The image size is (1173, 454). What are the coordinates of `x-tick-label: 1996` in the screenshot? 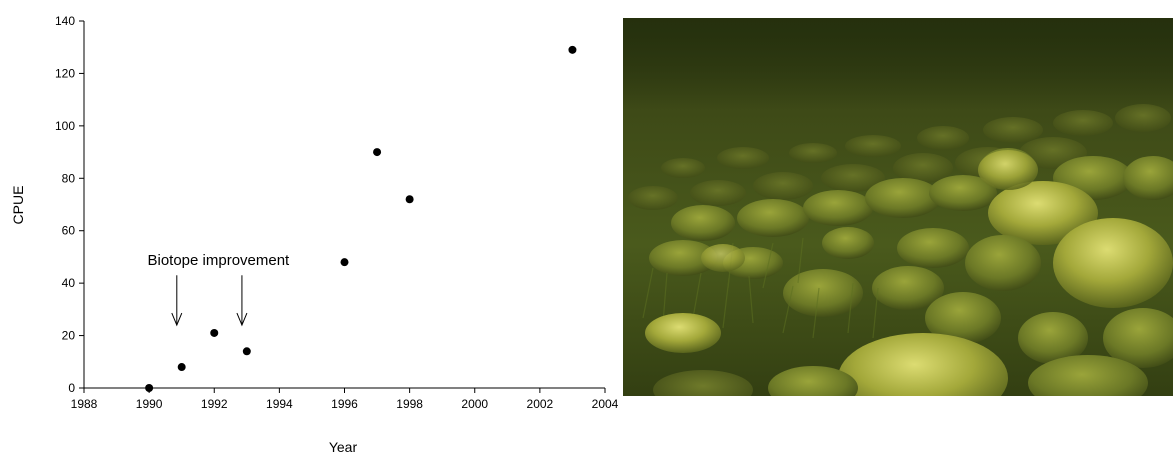 It's located at (344, 404).